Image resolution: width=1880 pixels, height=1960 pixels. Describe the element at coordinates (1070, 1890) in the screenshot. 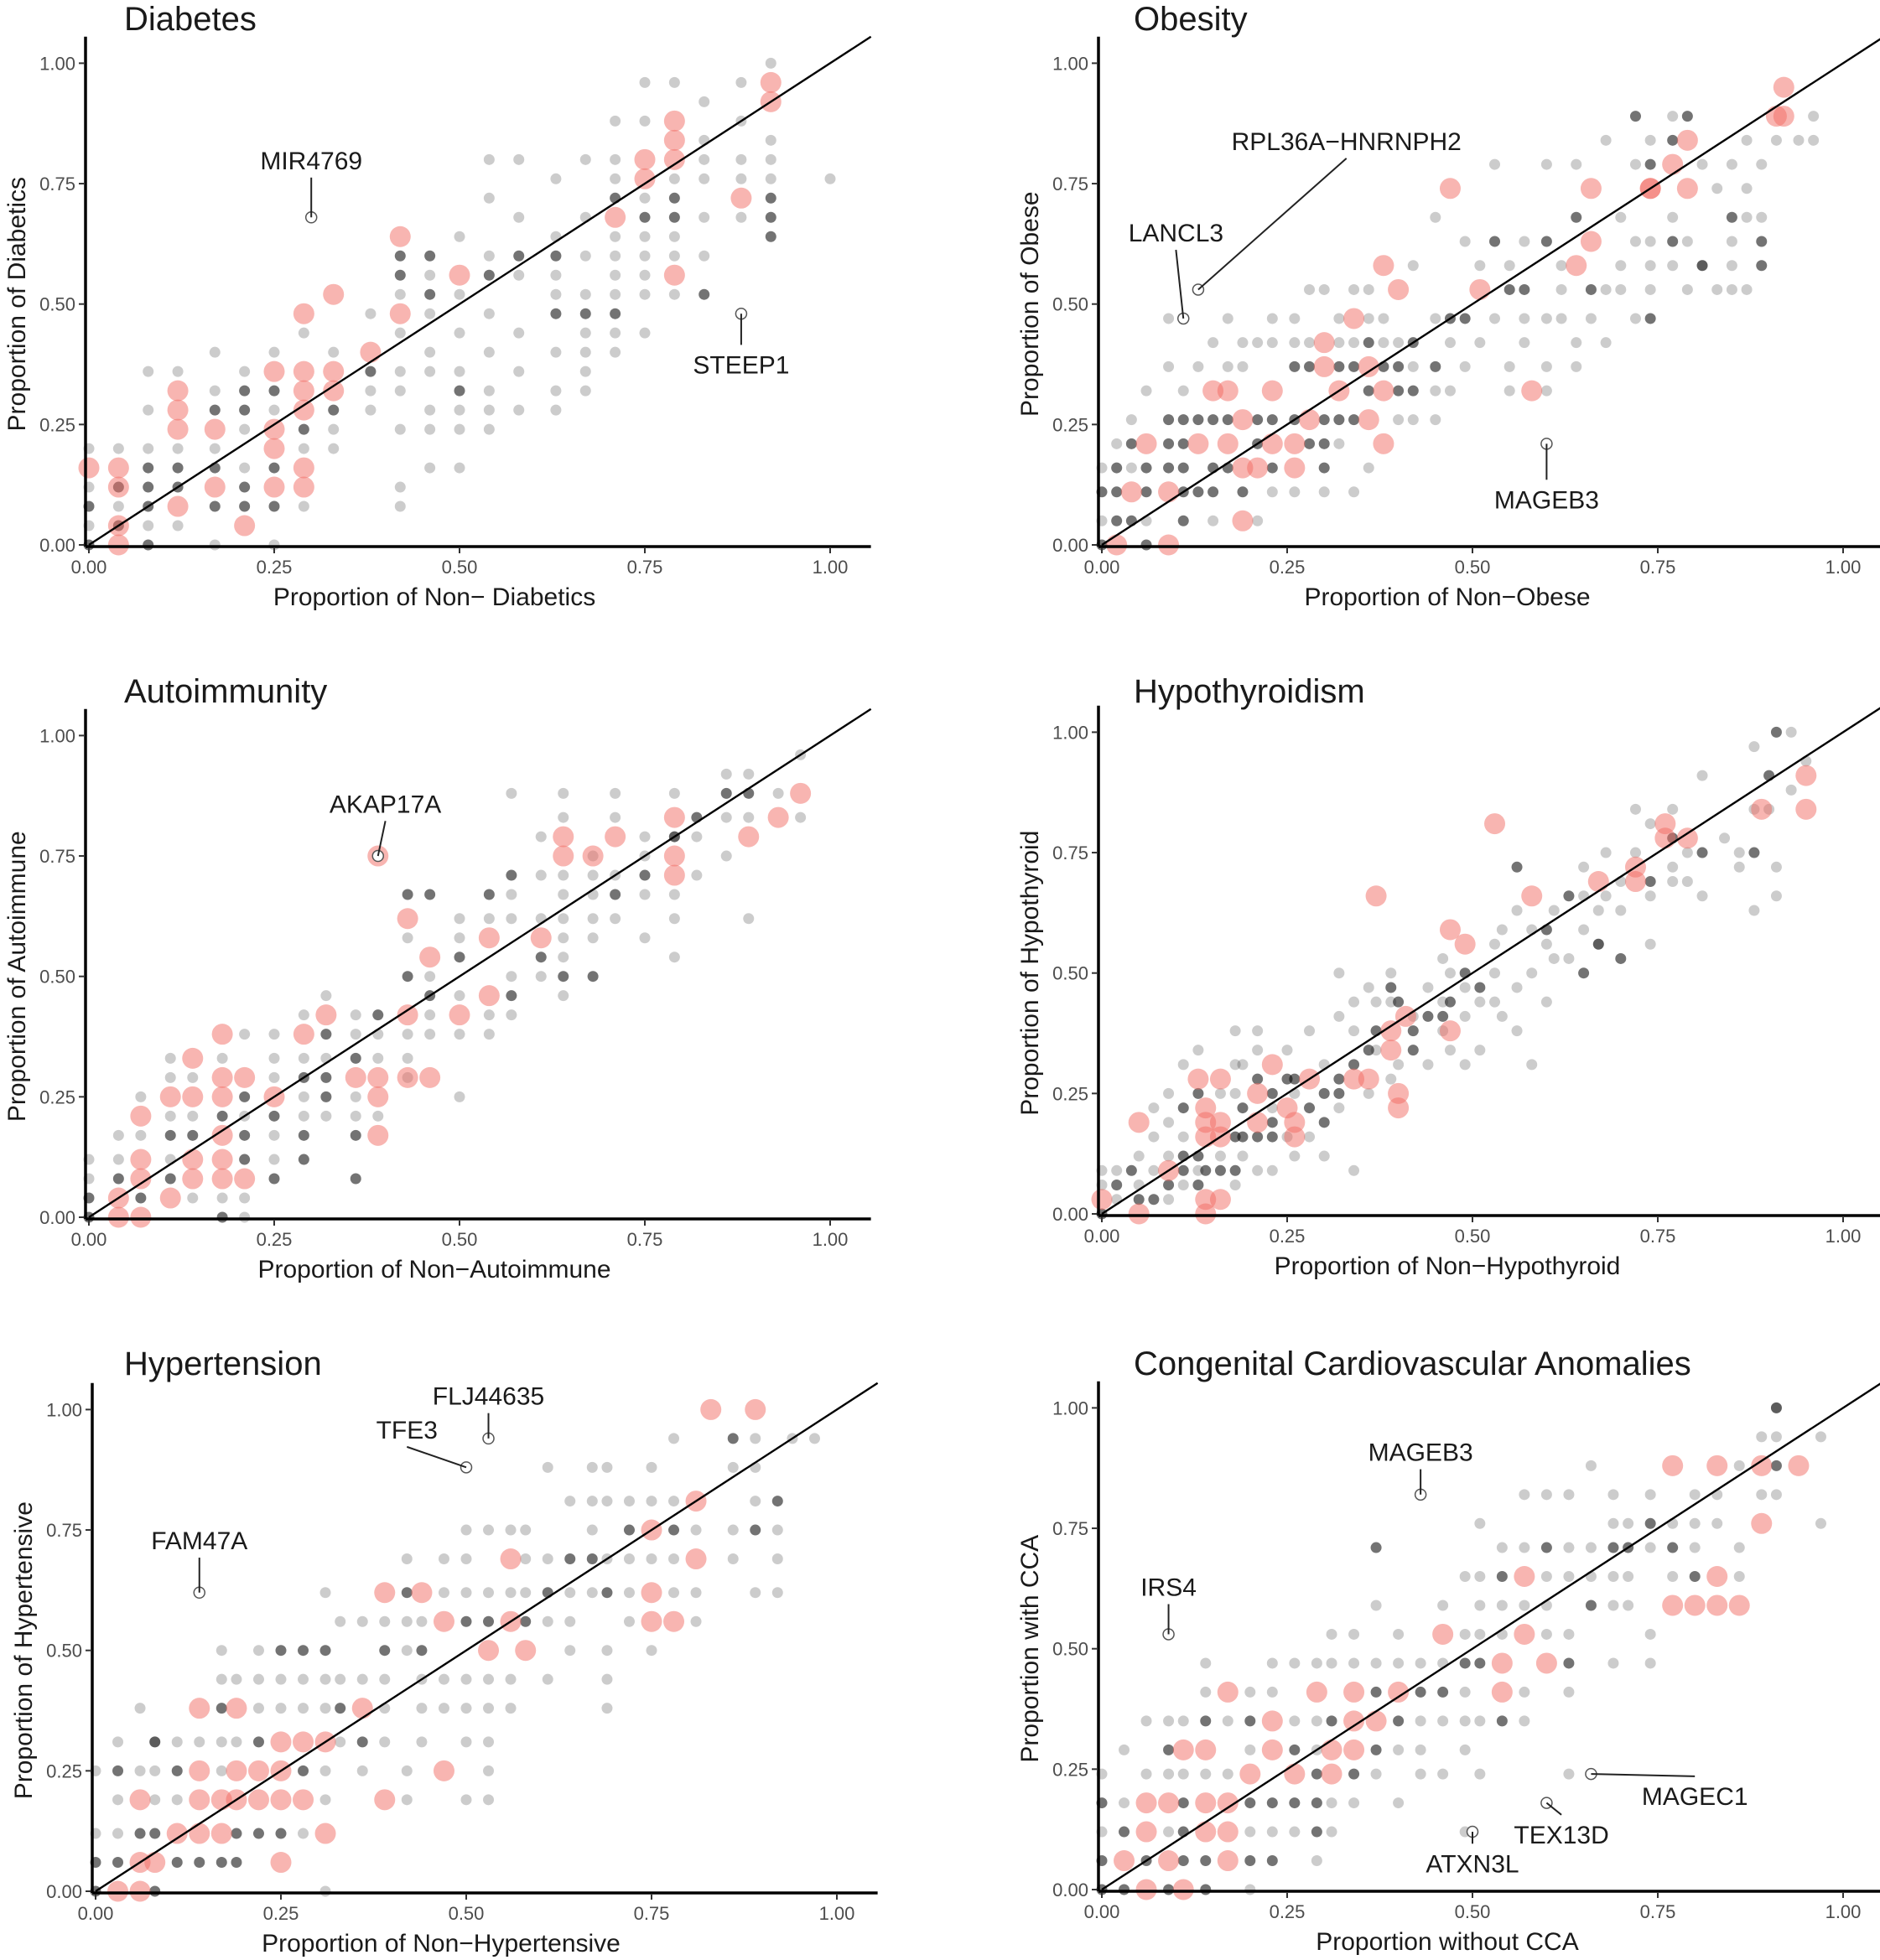

I see `y-tick-label: 0.00` at that location.